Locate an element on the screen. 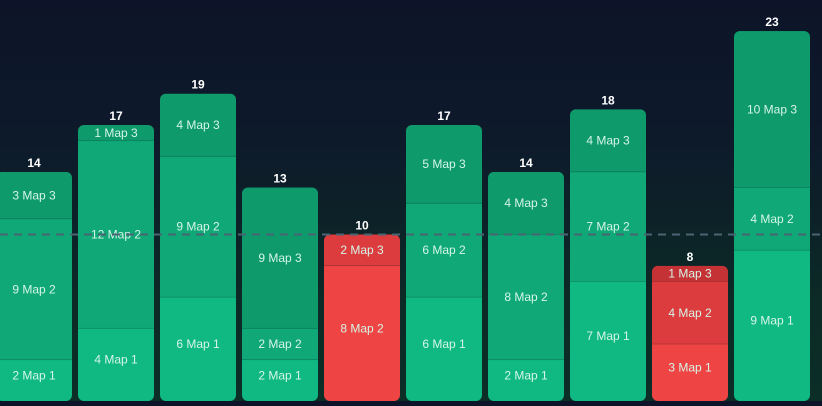 The image size is (822, 406). segment-label: 7 Map 2 is located at coordinates (608, 227).